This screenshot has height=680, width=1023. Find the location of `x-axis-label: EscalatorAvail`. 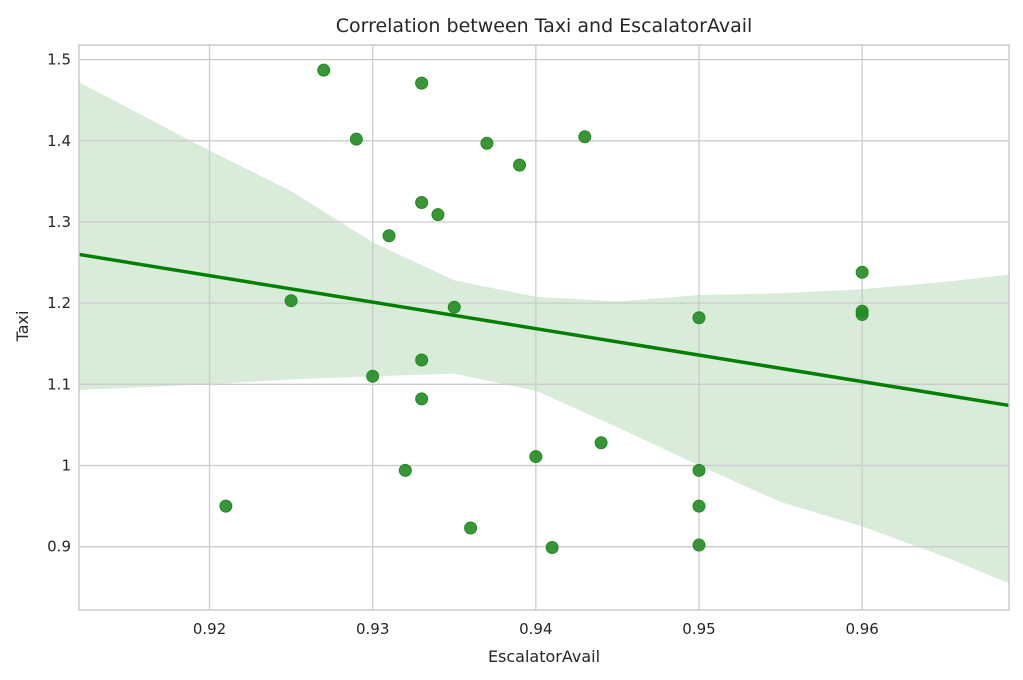

x-axis-label: EscalatorAvail is located at coordinates (544, 656).